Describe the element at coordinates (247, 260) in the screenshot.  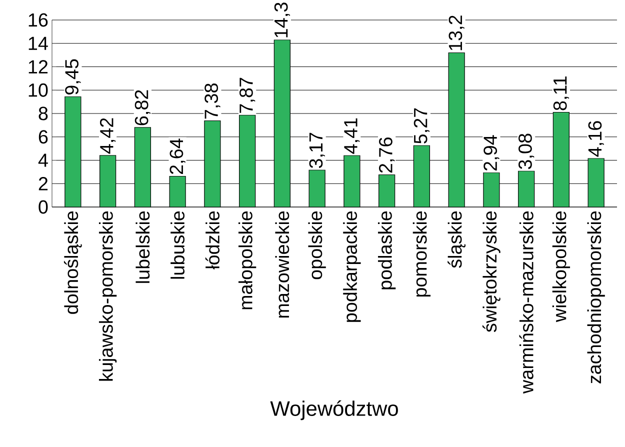
I see `x-tick-label: małopolskie` at that location.